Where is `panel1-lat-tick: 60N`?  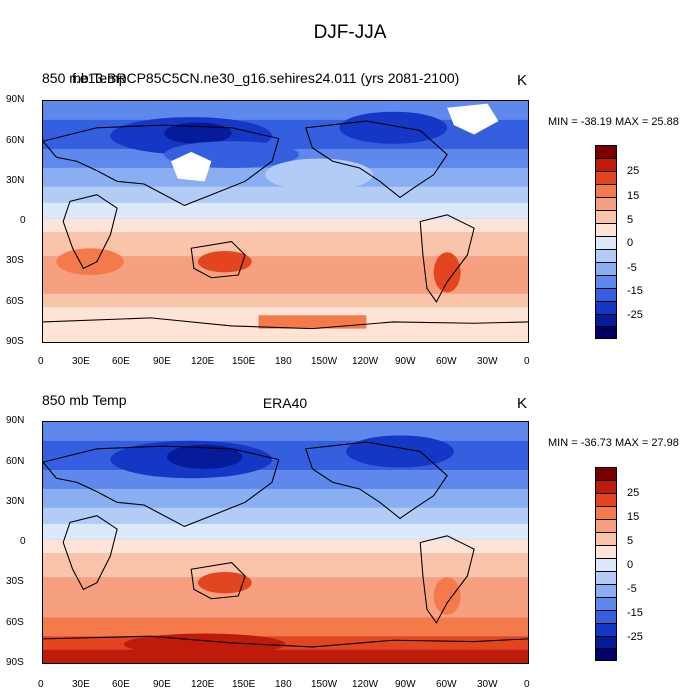
panel1-lat-tick: 60N is located at coordinates (15, 140).